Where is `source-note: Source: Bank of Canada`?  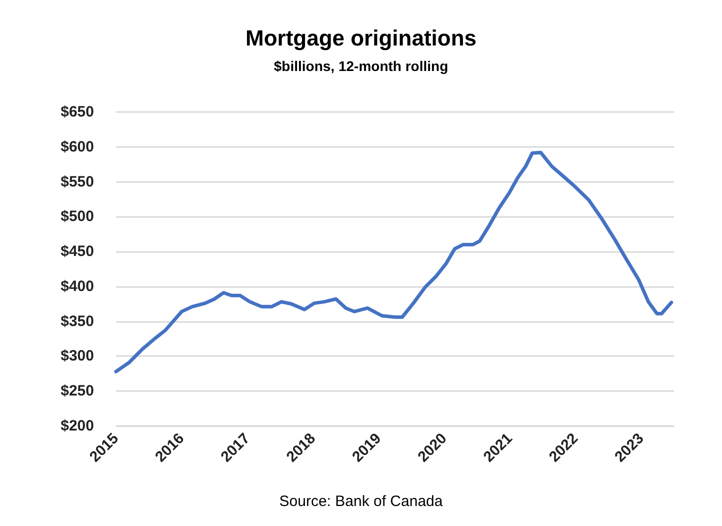
source-note: Source: Bank of Canada is located at coordinates (361, 501).